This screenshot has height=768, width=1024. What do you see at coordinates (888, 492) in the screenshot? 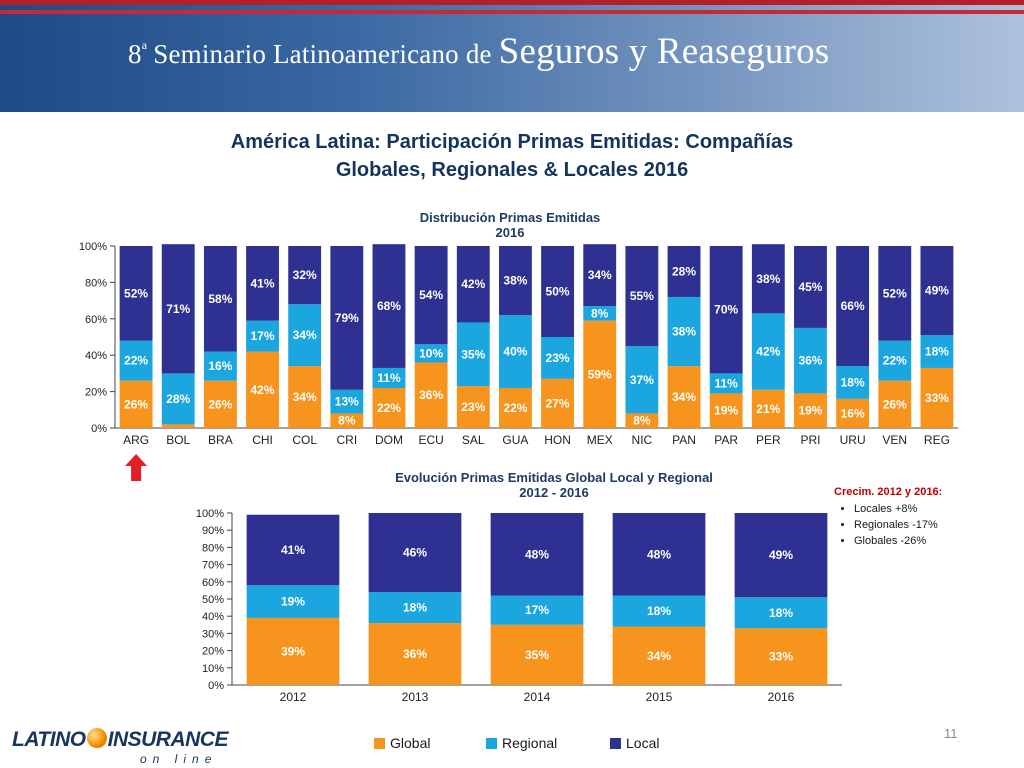
I see `growth-note-title: Crecim. 2012 y 2016:` at bounding box center [888, 492].